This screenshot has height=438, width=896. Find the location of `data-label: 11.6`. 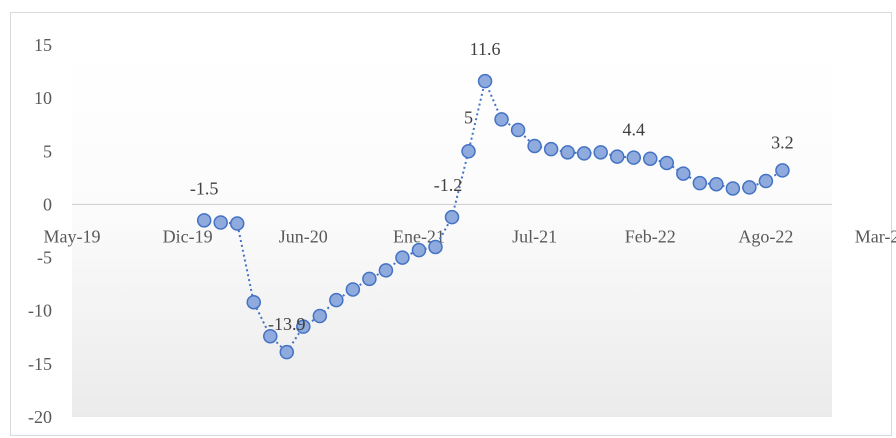

data-label: 11.6 is located at coordinates (485, 49).